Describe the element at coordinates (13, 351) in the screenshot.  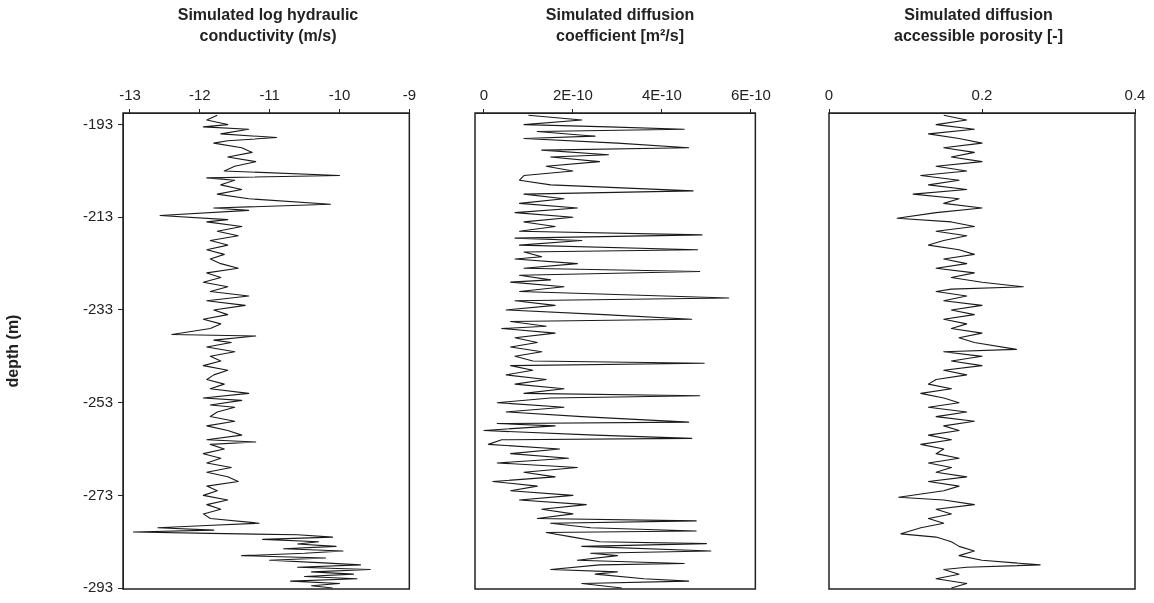
I see `y-axis-title: depth (m)` at that location.